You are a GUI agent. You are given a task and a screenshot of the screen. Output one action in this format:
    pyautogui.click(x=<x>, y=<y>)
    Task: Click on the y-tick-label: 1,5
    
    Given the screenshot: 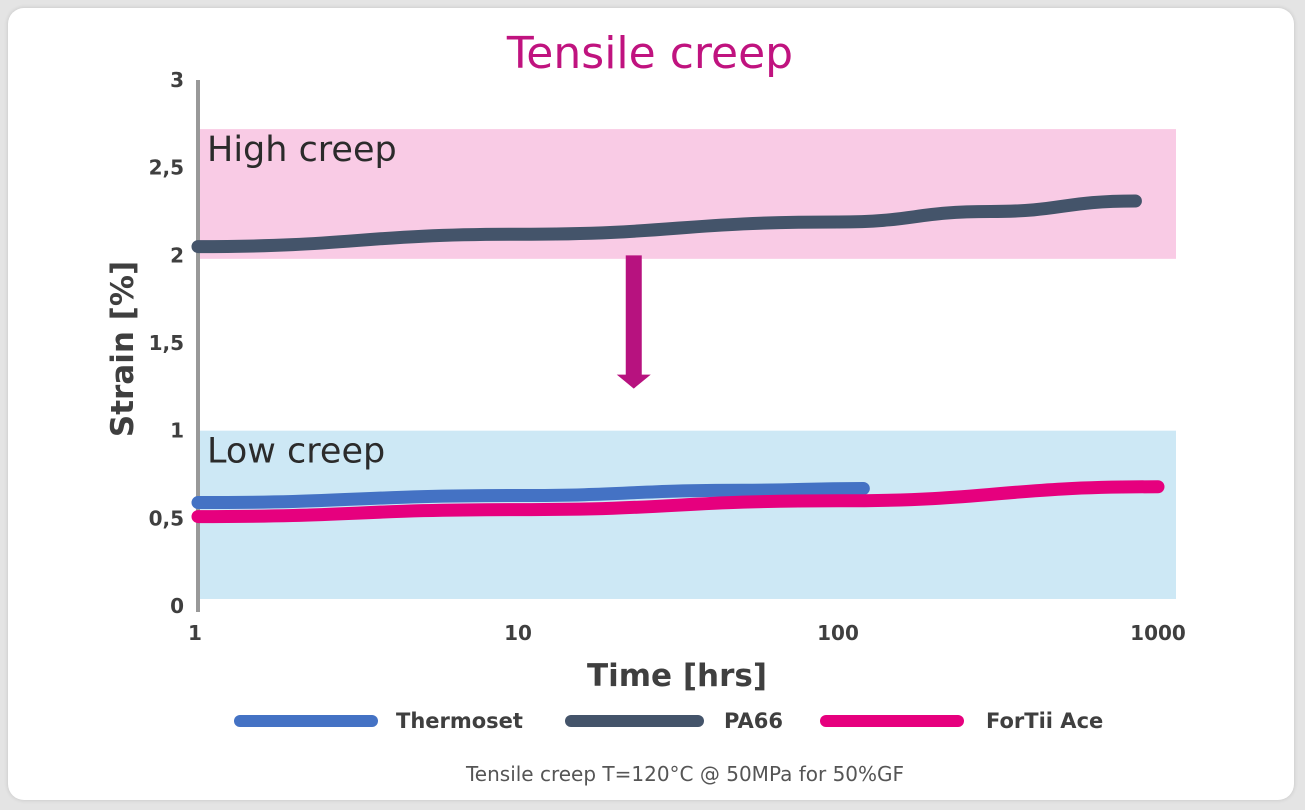 What is the action you would take?
    pyautogui.click(x=166, y=343)
    